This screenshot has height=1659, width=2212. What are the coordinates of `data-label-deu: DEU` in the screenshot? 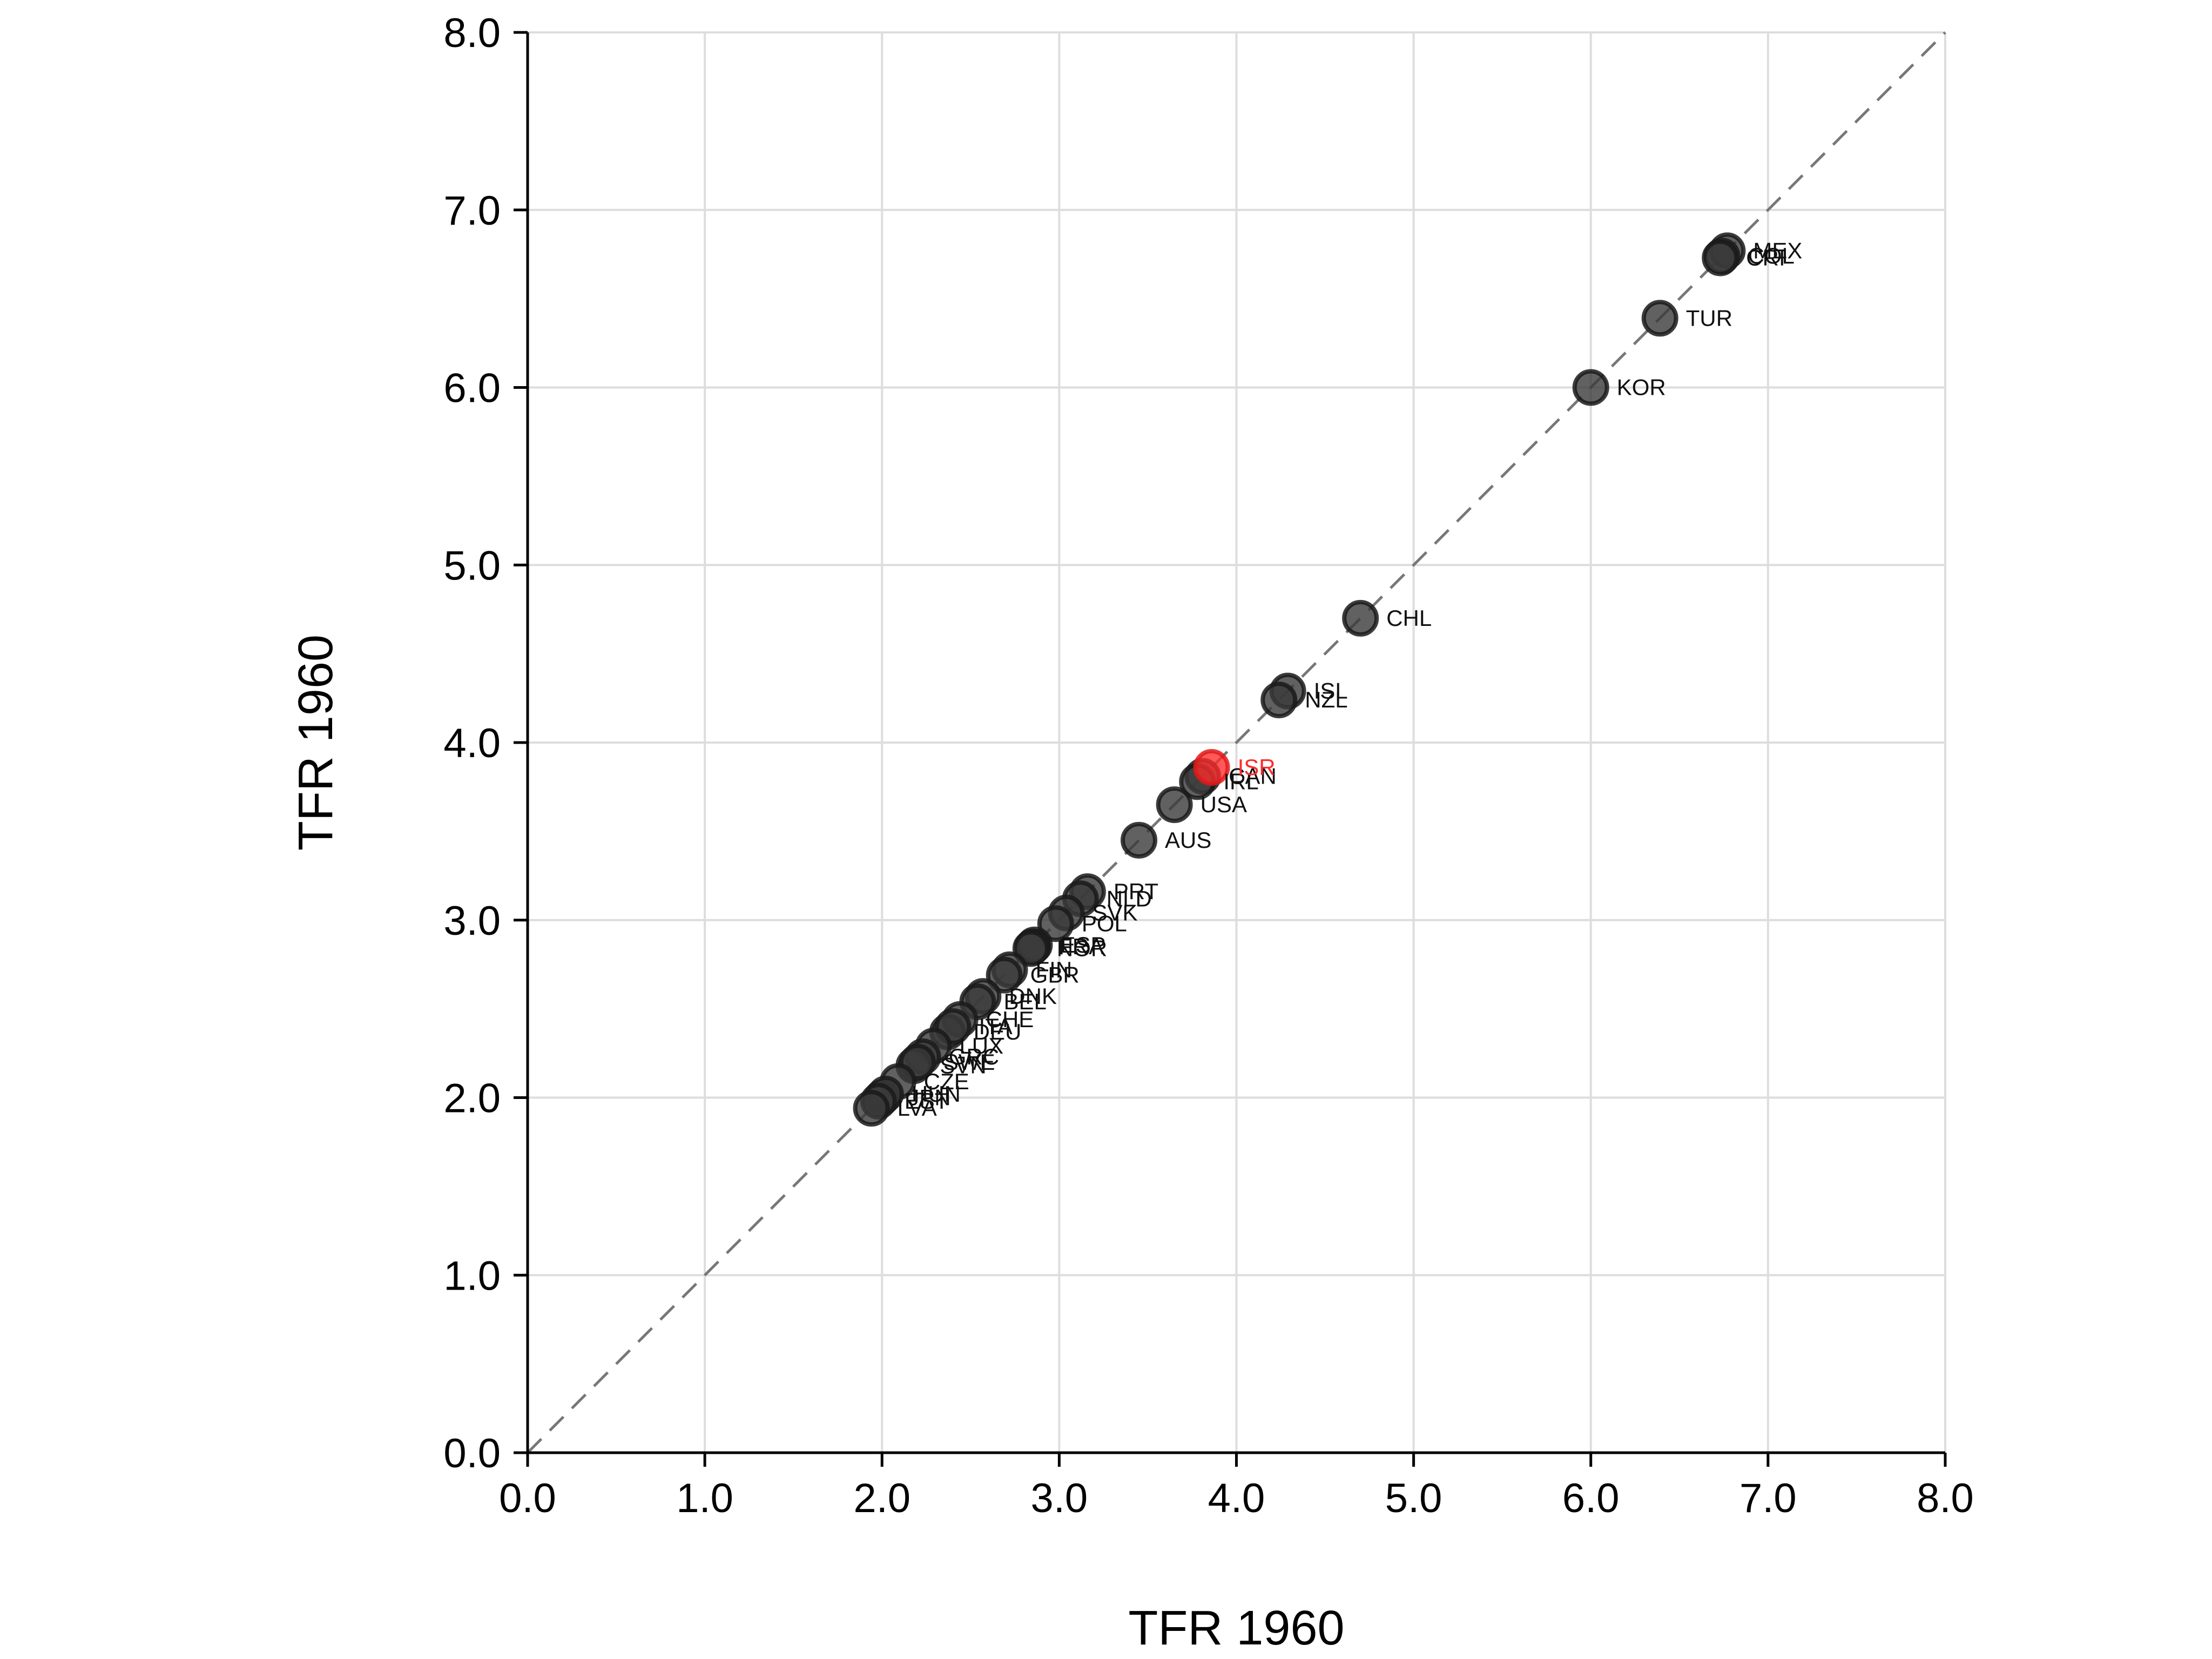 It's located at (998, 1031).